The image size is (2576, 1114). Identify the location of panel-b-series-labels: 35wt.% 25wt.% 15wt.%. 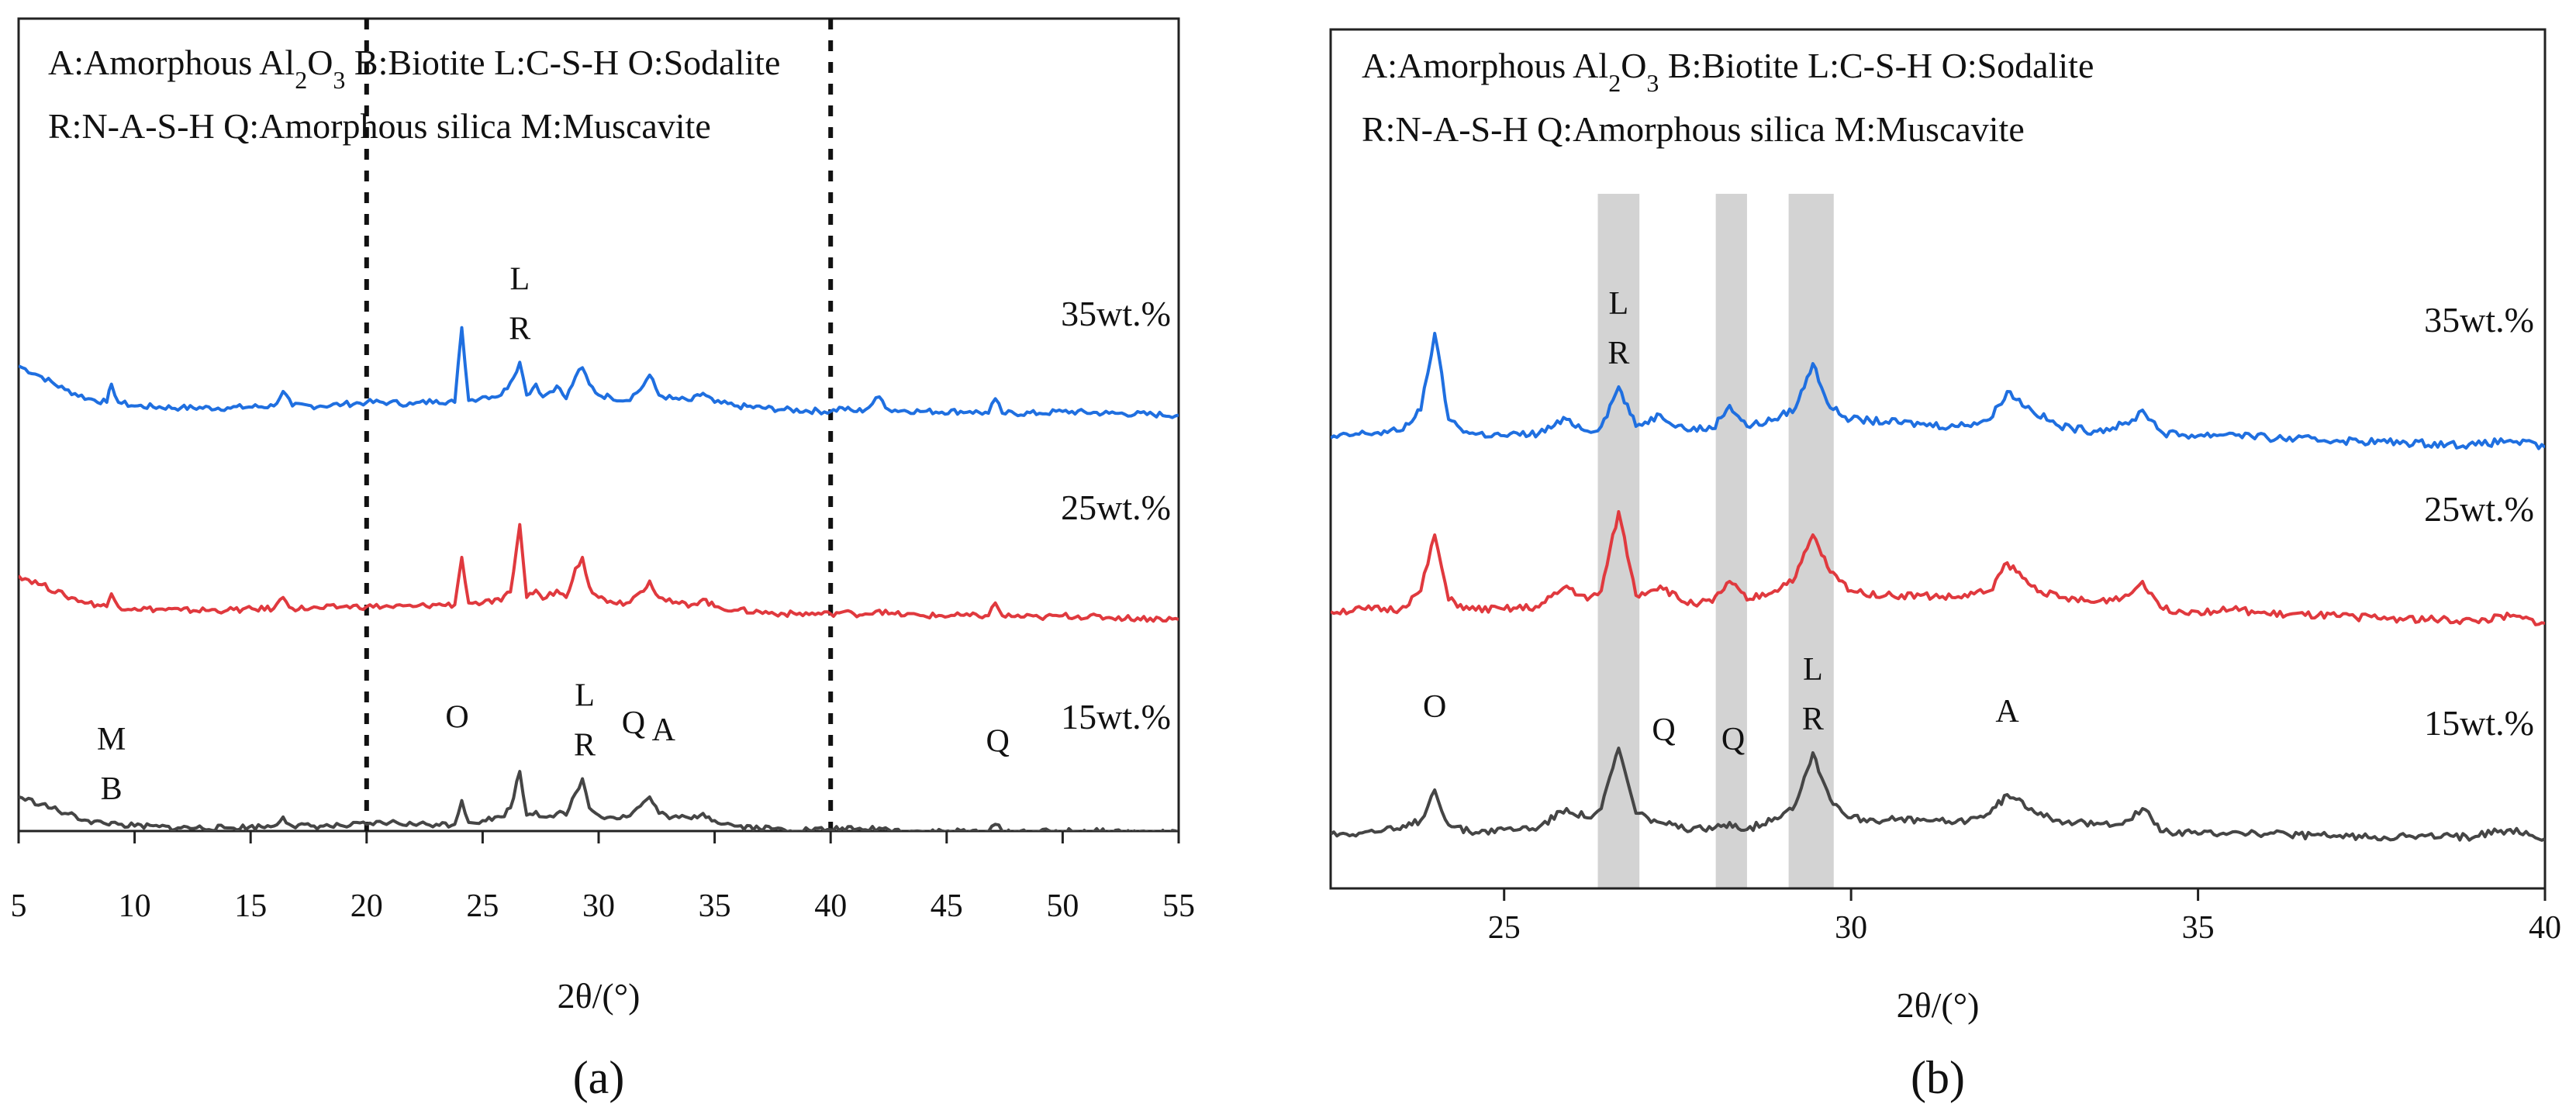
(2479, 521).